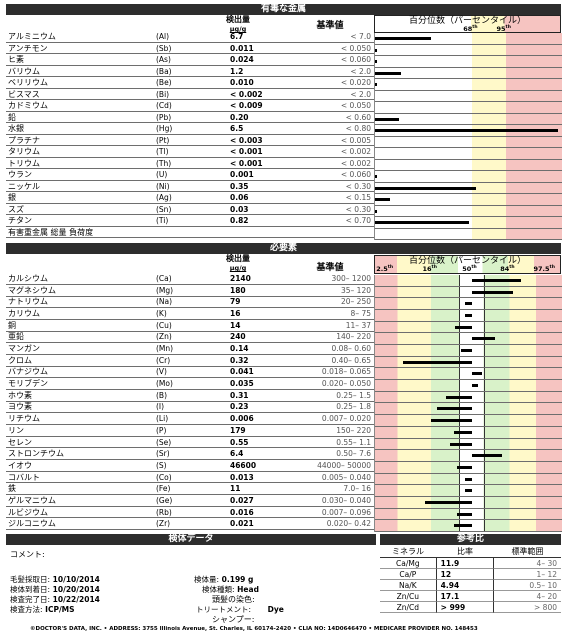  Describe the element at coordinates (190, 118) in the screenshot. I see `toxic-row: 鉛 (Pb) 0.20 < 0.60` at that location.